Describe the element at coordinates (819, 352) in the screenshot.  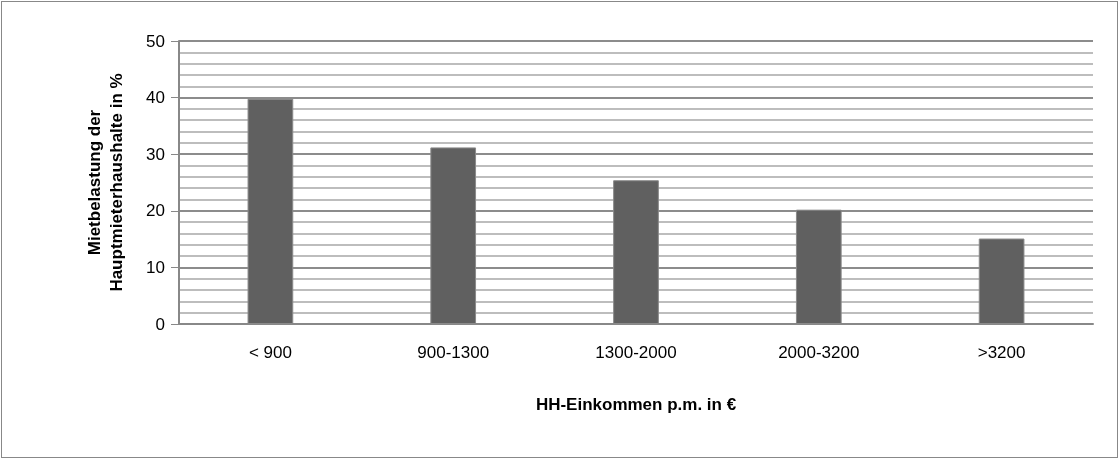
I see `x-tick-label: 2000-3200` at that location.